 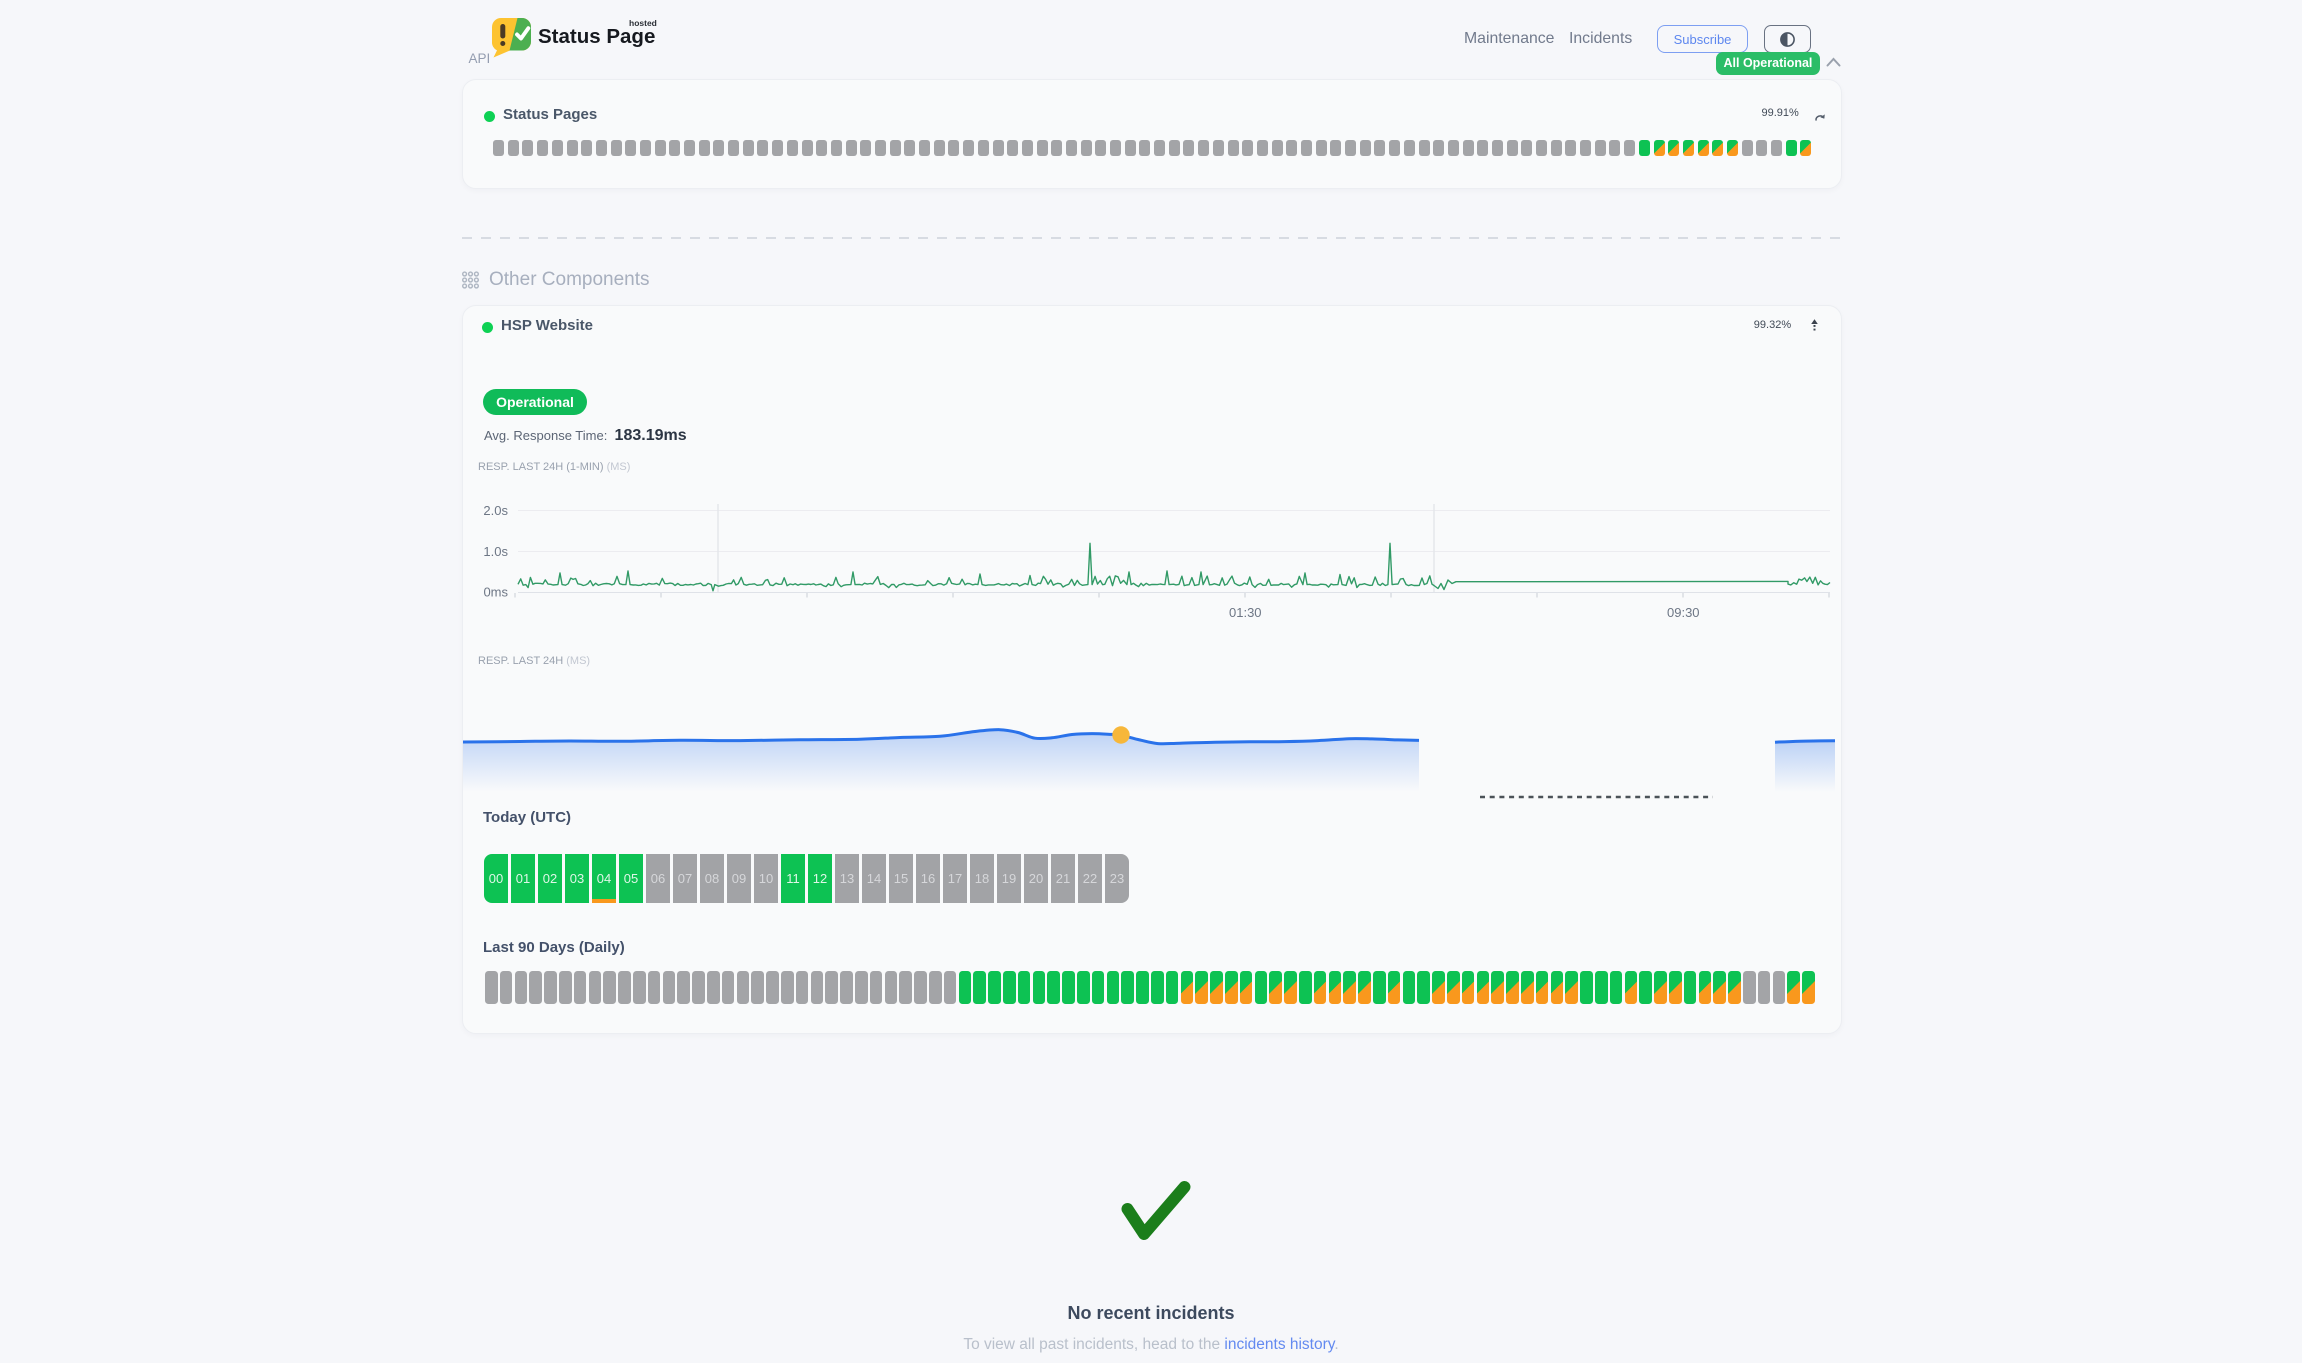 What do you see at coordinates (495, 510) in the screenshot?
I see `svg-text: 2.0s` at bounding box center [495, 510].